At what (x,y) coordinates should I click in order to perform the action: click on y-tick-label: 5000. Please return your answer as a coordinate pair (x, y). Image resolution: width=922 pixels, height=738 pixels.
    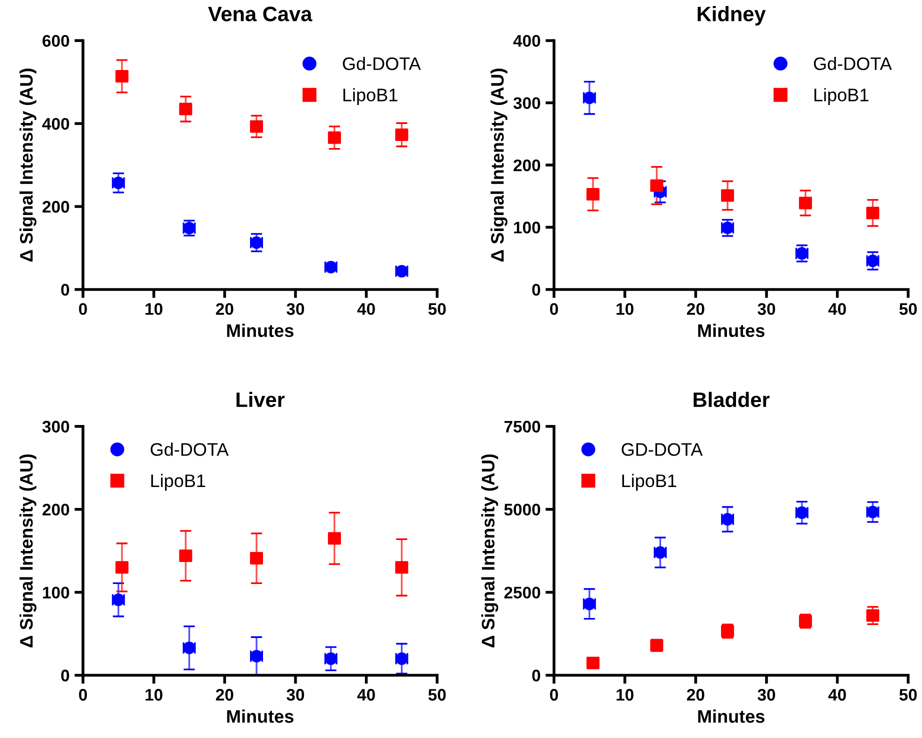
    Looking at the image, I should click on (522, 510).